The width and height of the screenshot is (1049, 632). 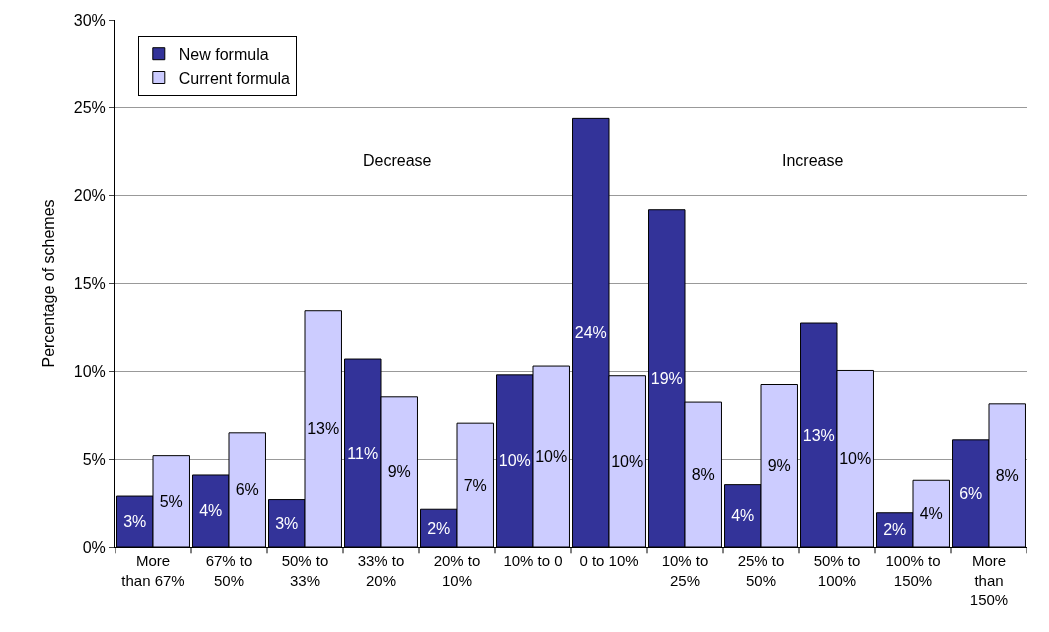 I want to click on x-tick-label: 20% to 10%, so click(x=457, y=570).